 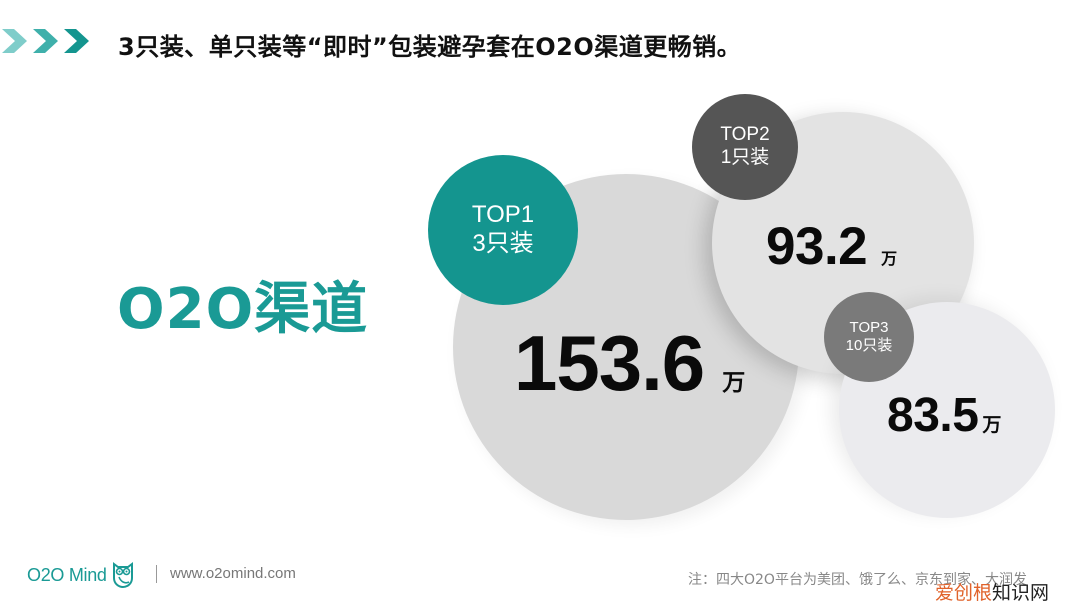 I want to click on rank-label: TOP3, so click(x=869, y=327).